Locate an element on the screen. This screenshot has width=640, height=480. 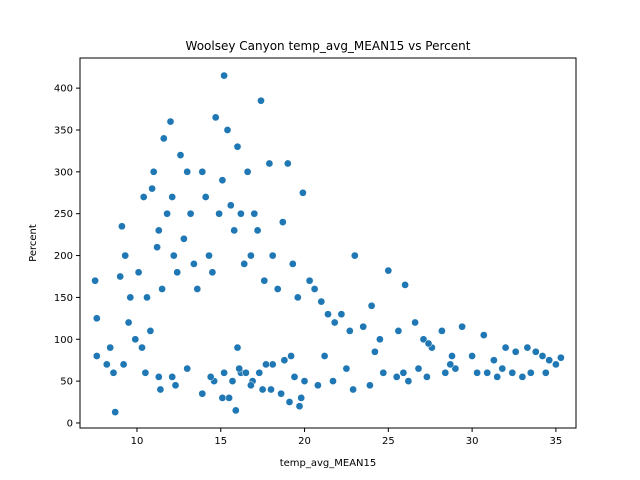
y-axis-ticks: 0 50 100 150 200 250 300 350 400 is located at coordinates (67, 256).